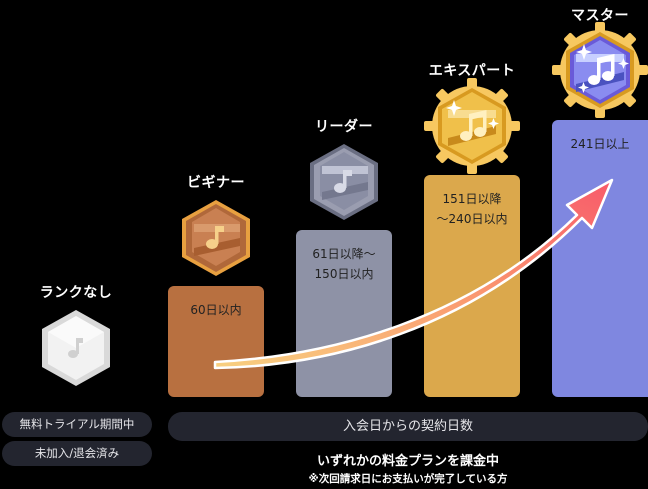 This screenshot has width=648, height=489. What do you see at coordinates (344, 127) in the screenshot?
I see `rank-title-leader: リーダー` at bounding box center [344, 127].